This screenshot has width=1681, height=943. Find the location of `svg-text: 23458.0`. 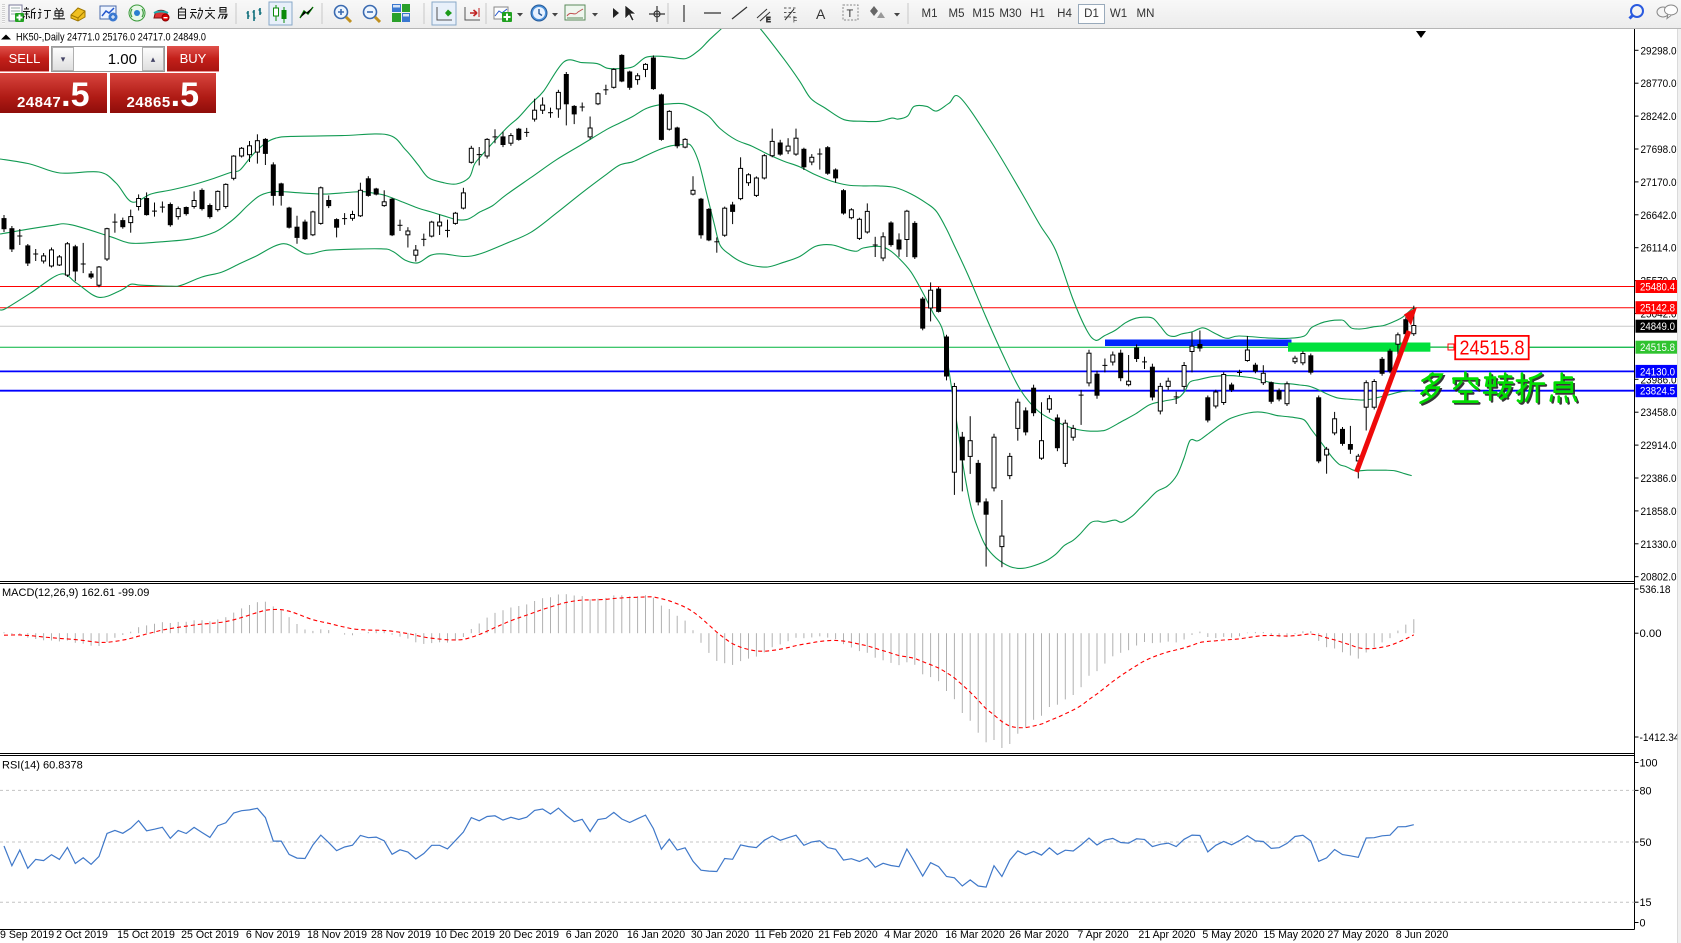

svg-text: 23458.0 is located at coordinates (1659, 413).